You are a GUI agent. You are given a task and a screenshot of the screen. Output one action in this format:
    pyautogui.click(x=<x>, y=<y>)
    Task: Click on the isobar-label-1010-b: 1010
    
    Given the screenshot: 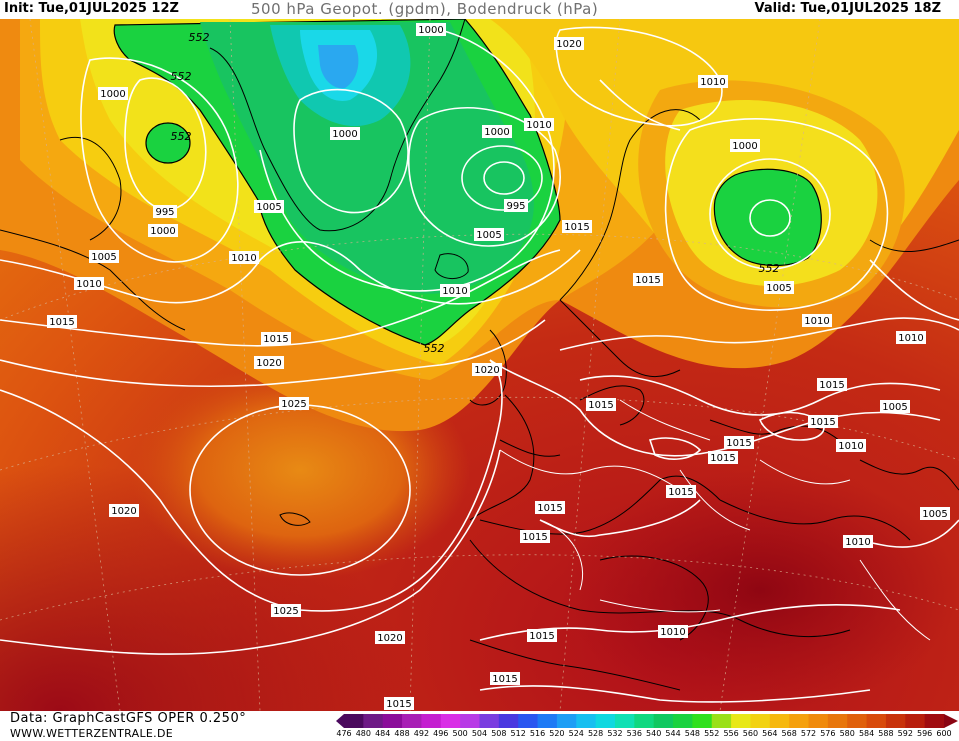 What is the action you would take?
    pyautogui.click(x=455, y=290)
    